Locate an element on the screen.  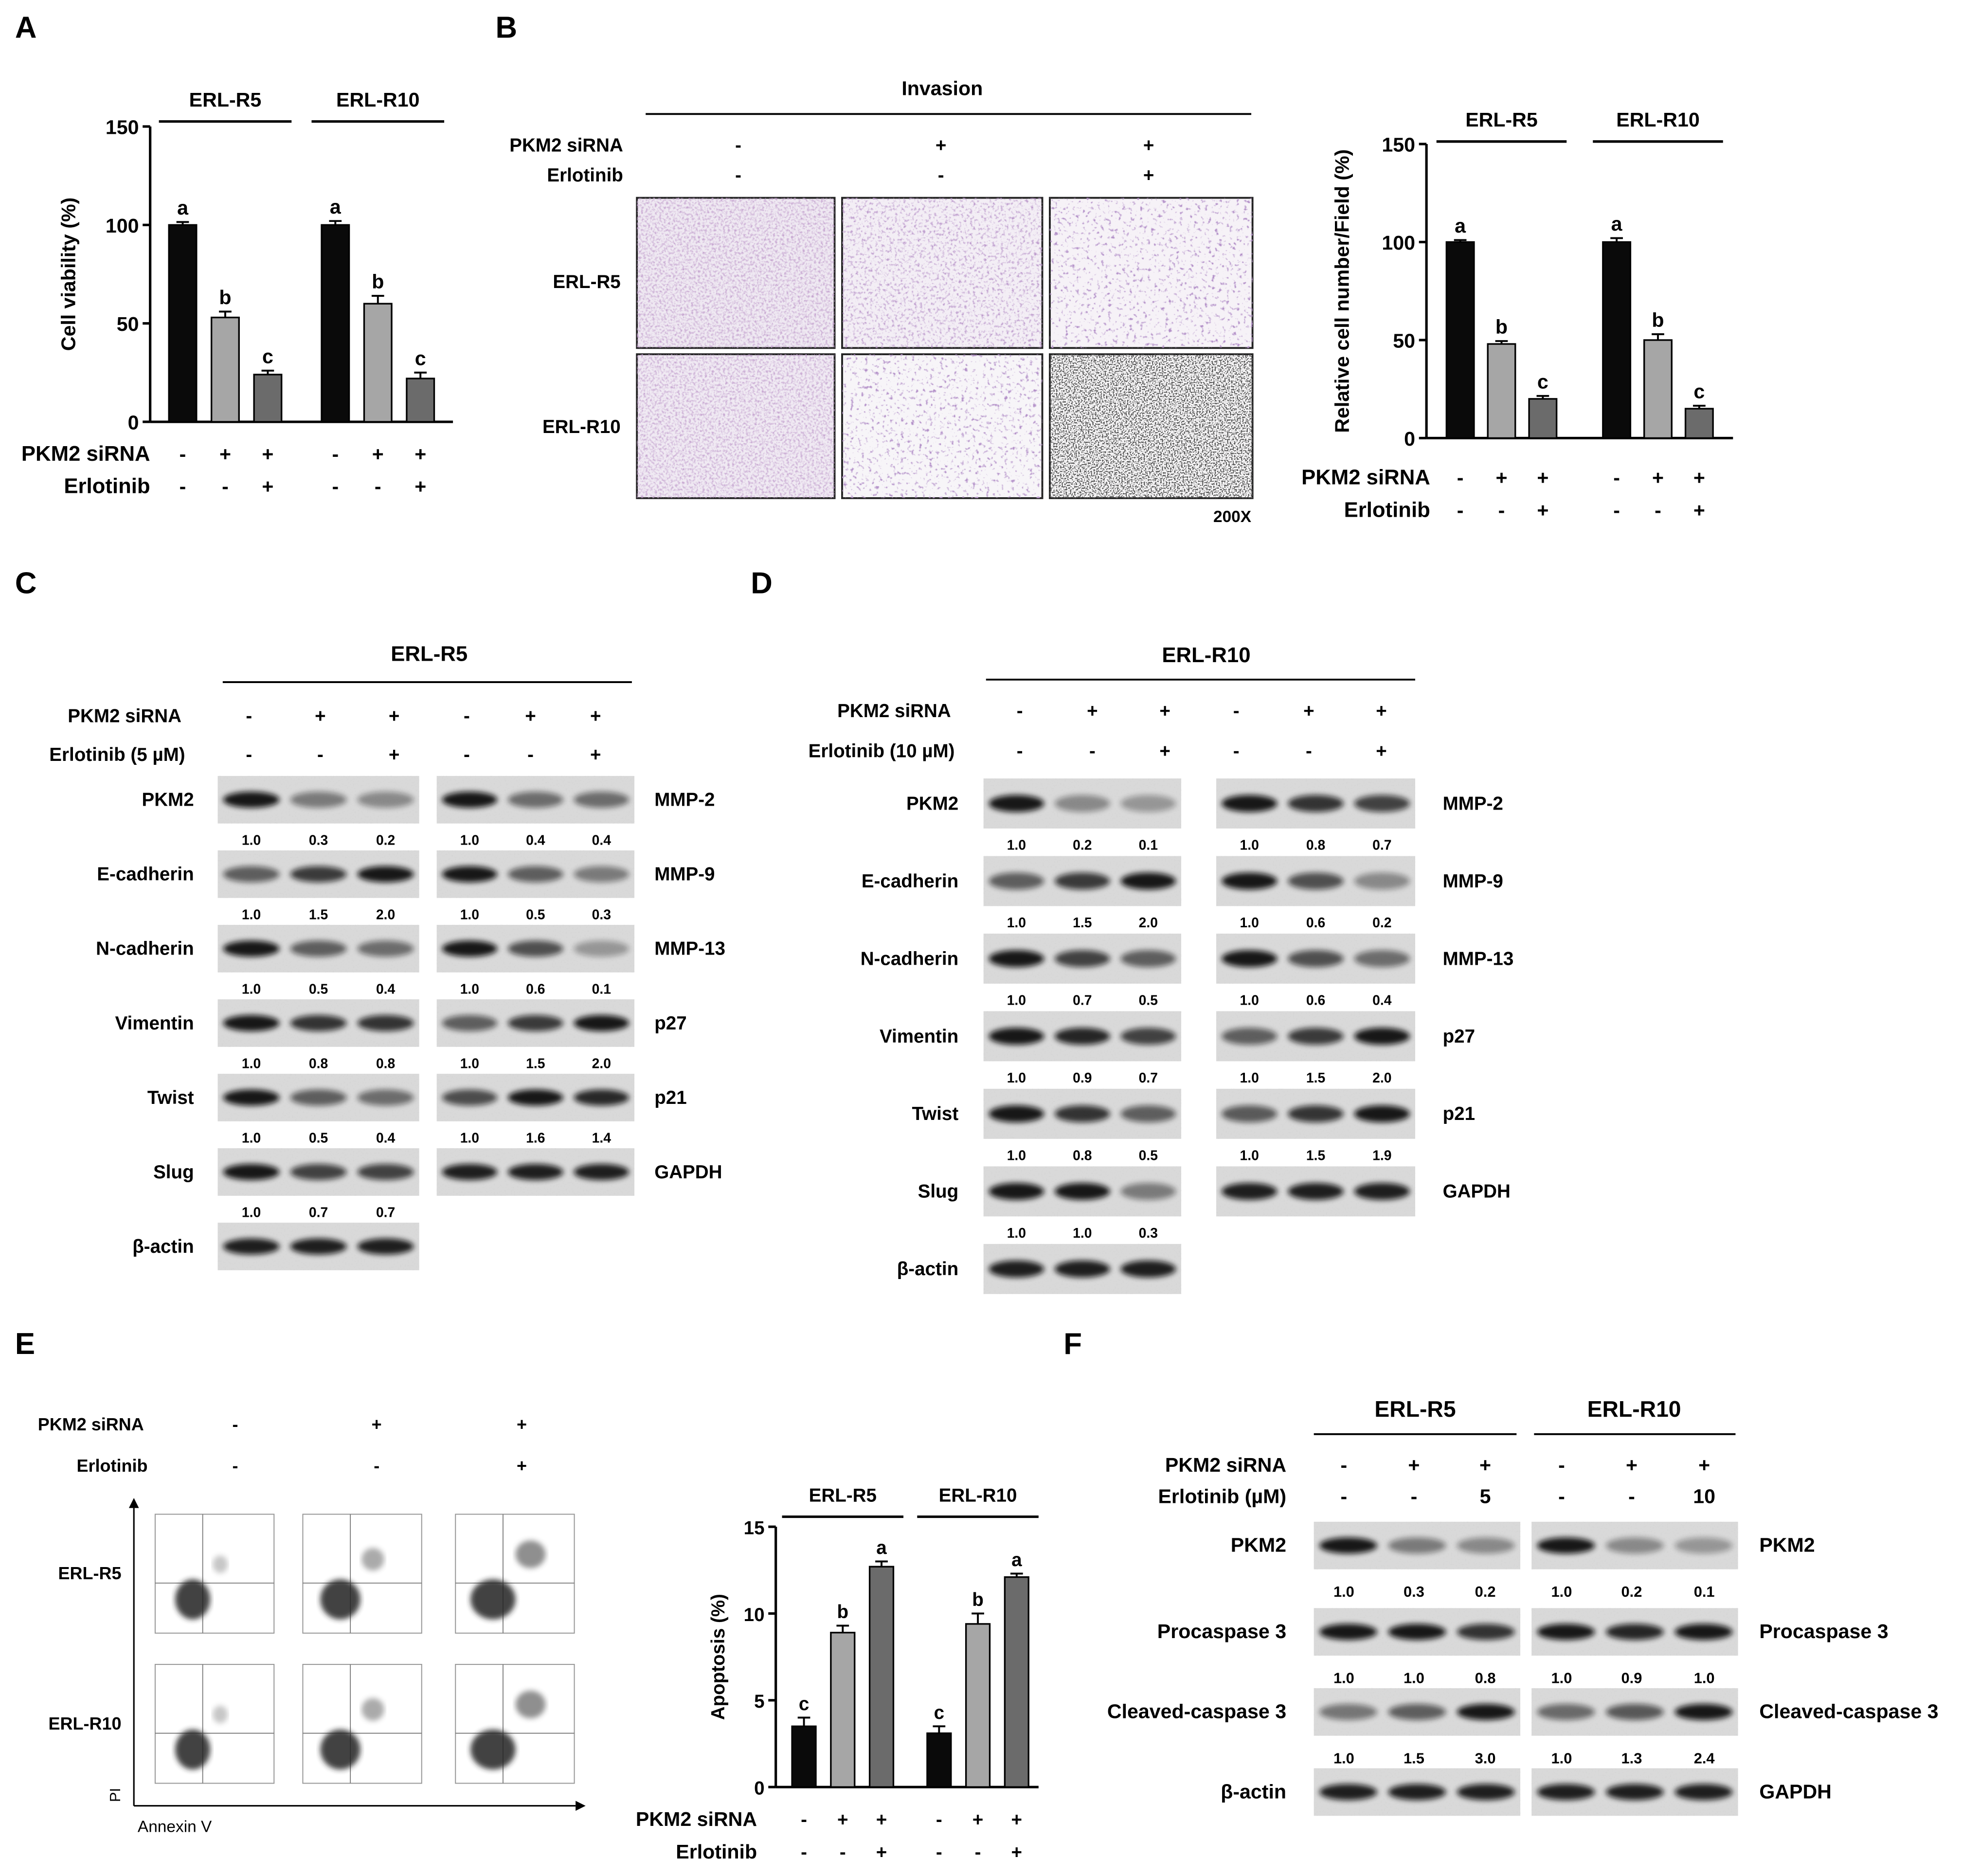
micrograph-r10-combined is located at coordinates (1151, 426).